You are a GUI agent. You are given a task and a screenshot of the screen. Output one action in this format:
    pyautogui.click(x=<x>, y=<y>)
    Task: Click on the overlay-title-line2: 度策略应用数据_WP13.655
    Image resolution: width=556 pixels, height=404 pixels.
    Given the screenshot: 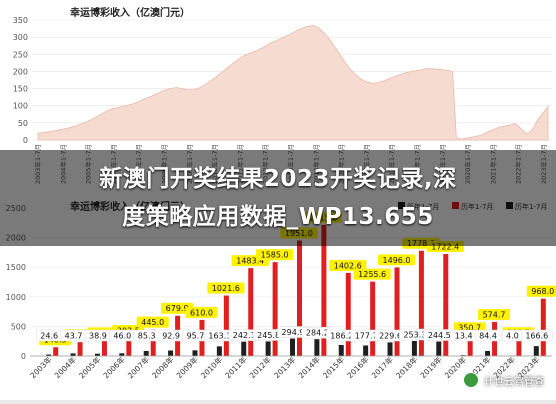 What is the action you would take?
    pyautogui.click(x=278, y=217)
    